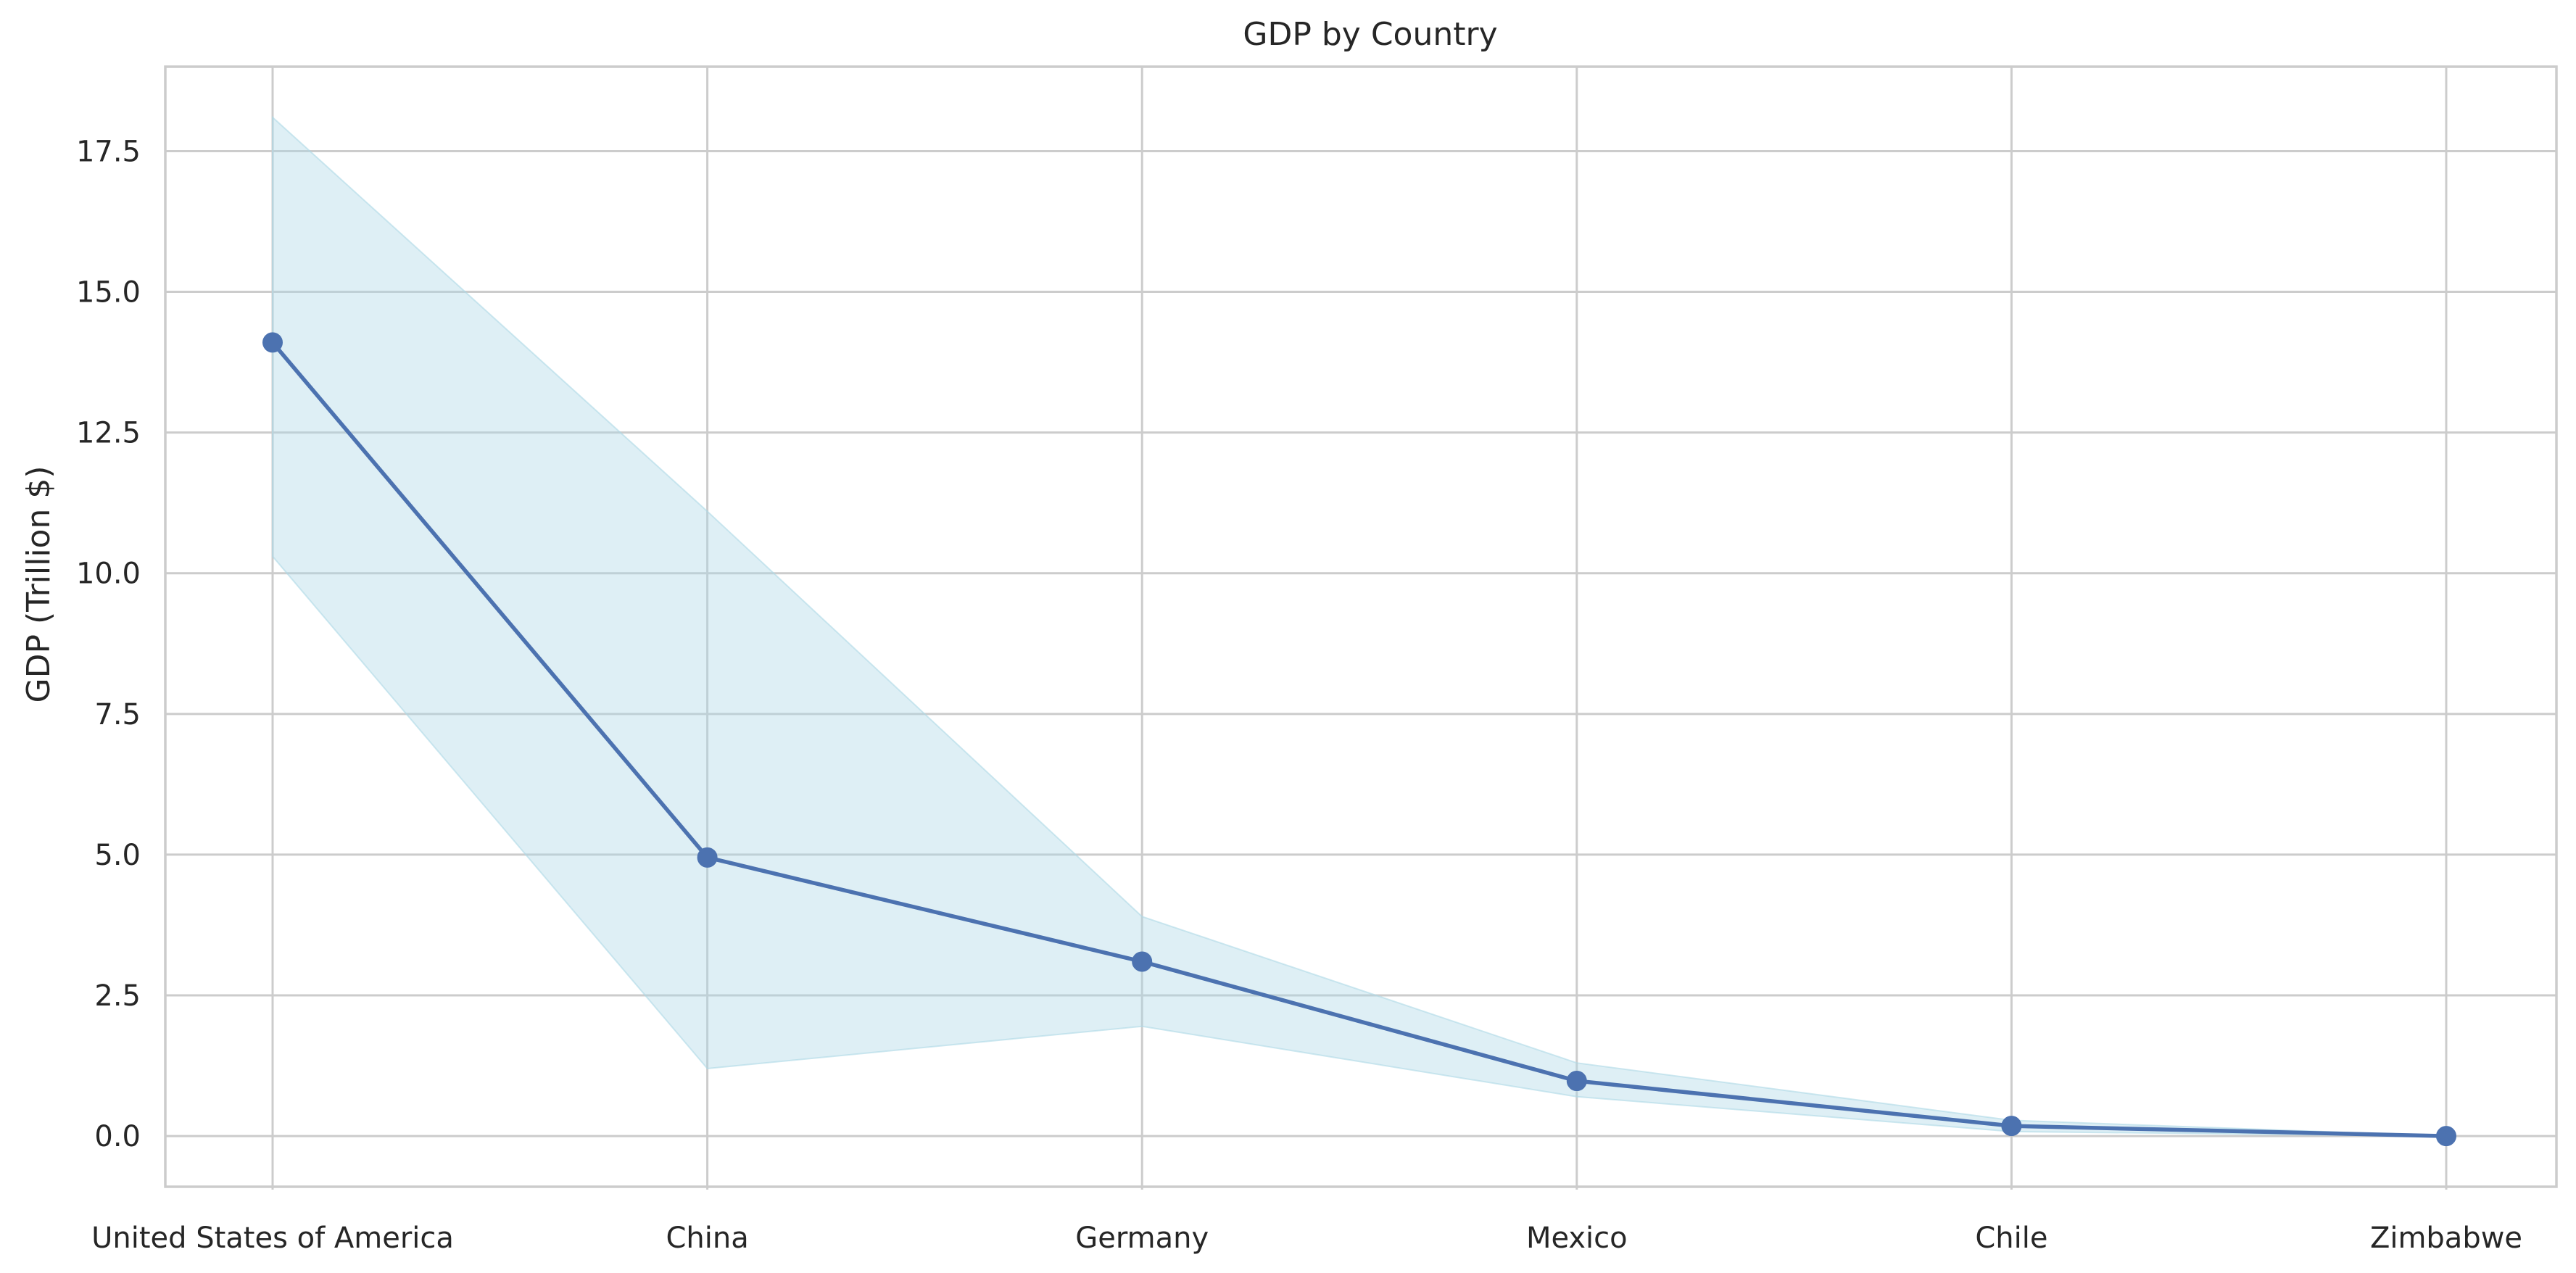  What do you see at coordinates (2446, 1238) in the screenshot?
I see `x-tick-label: Zimbabwe` at bounding box center [2446, 1238].